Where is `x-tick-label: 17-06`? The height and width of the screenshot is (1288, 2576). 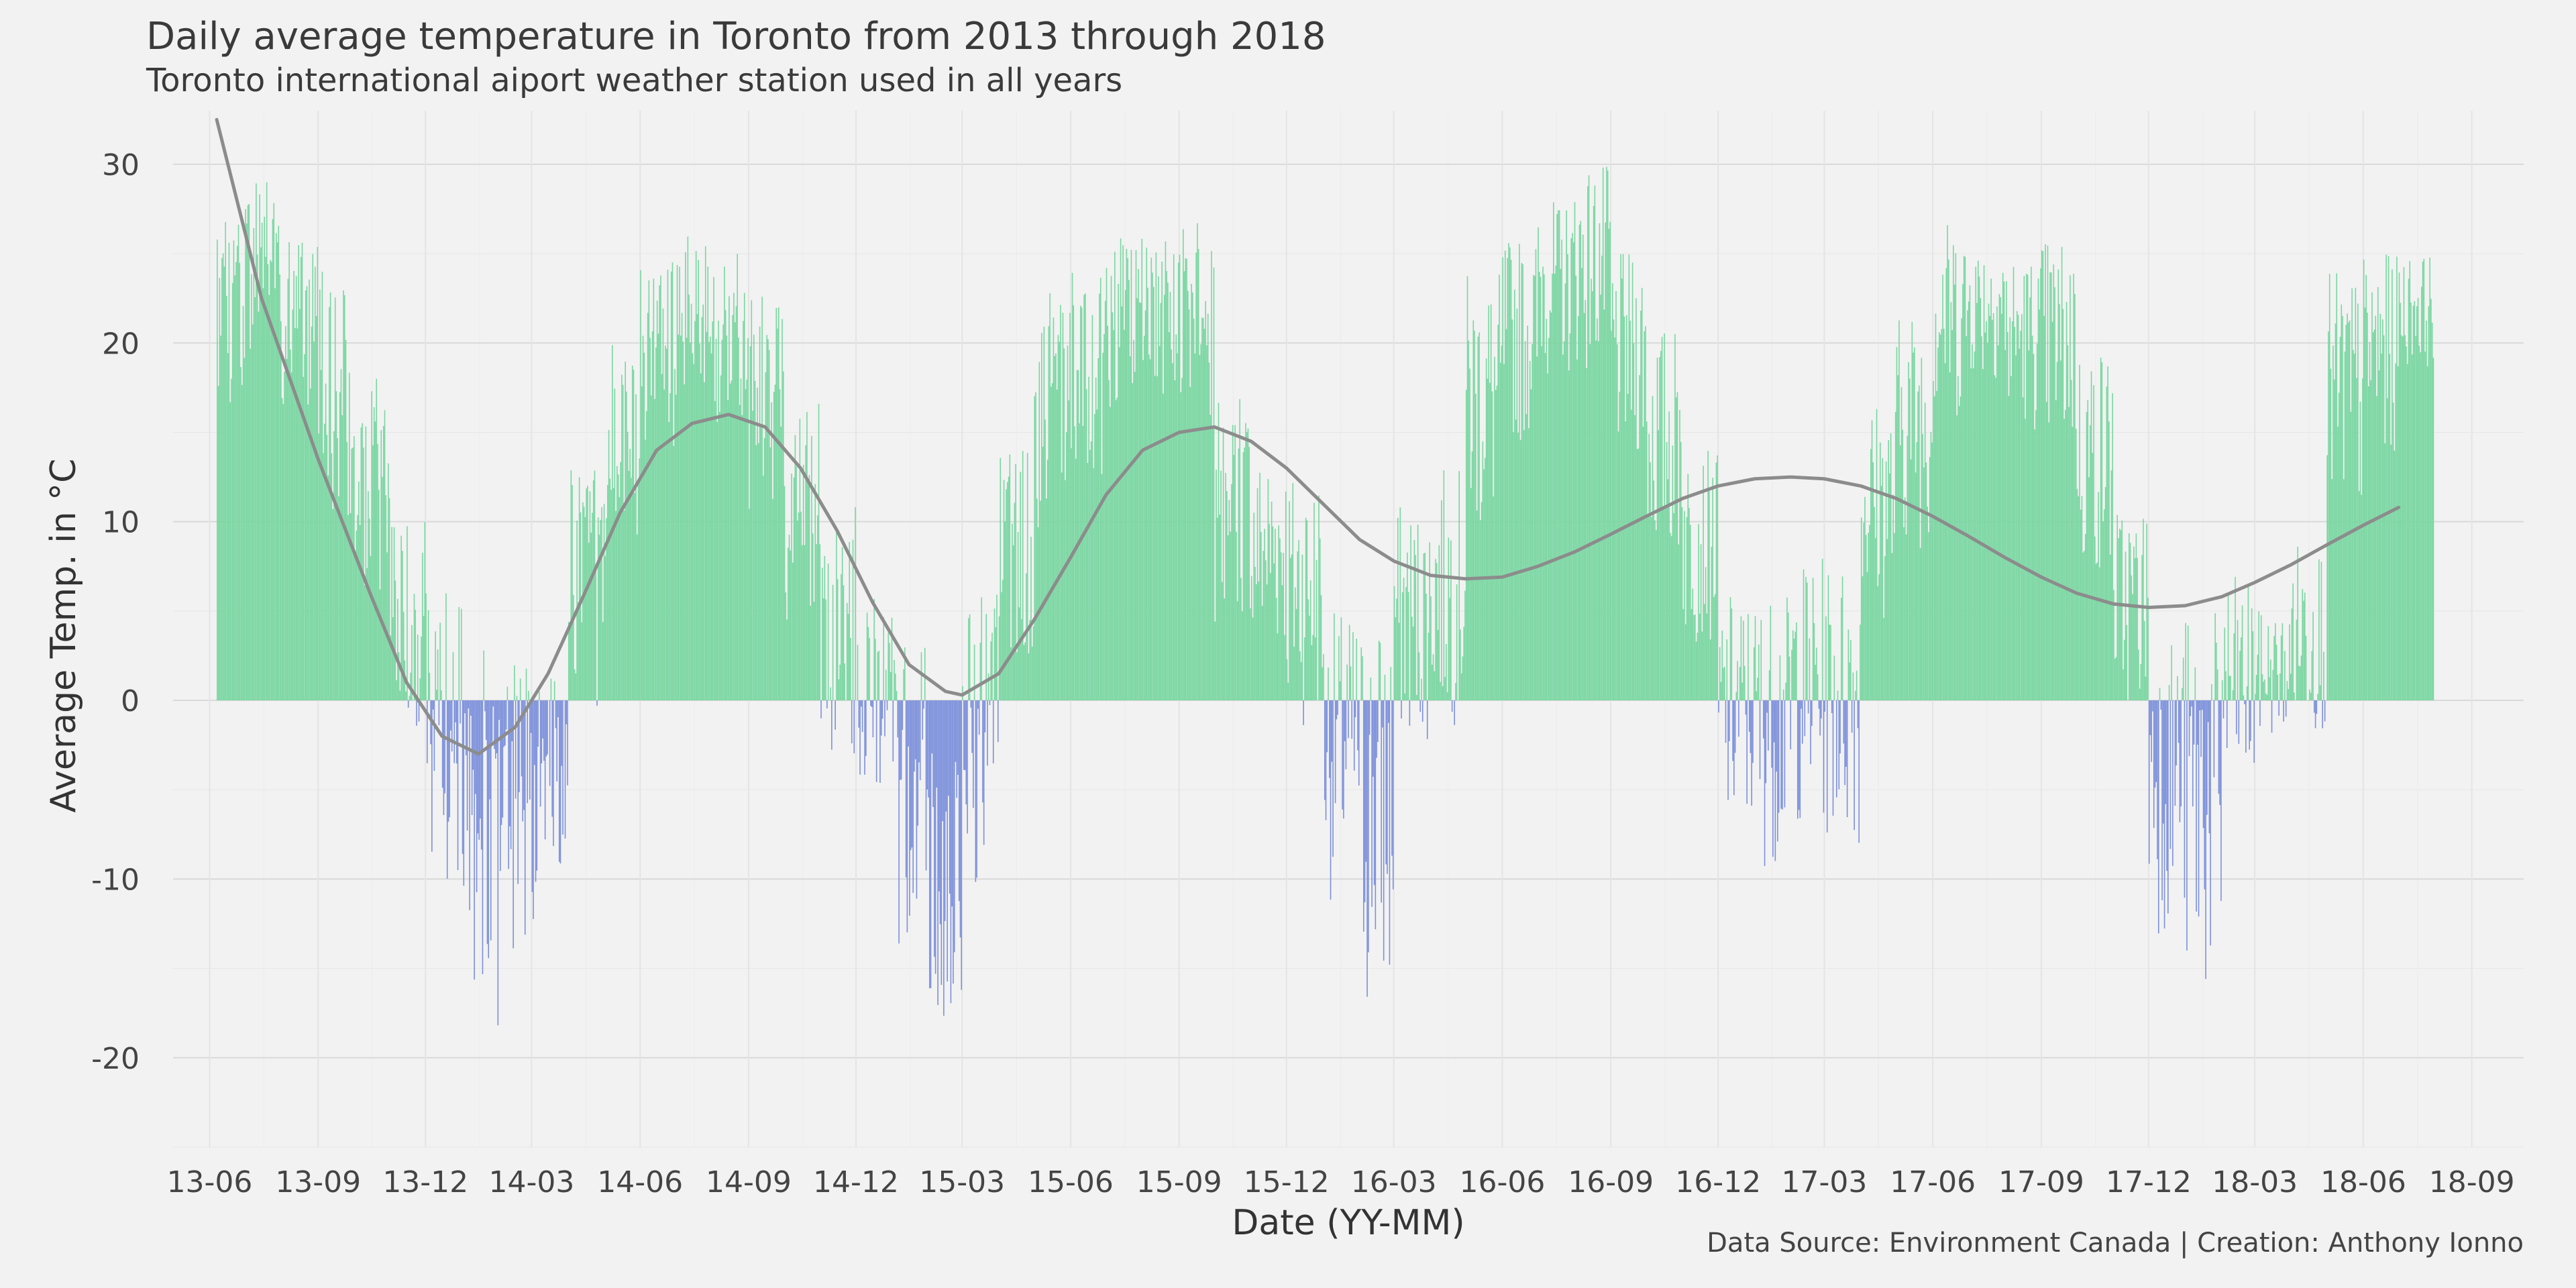
x-tick-label: 17-06 is located at coordinates (1933, 1182).